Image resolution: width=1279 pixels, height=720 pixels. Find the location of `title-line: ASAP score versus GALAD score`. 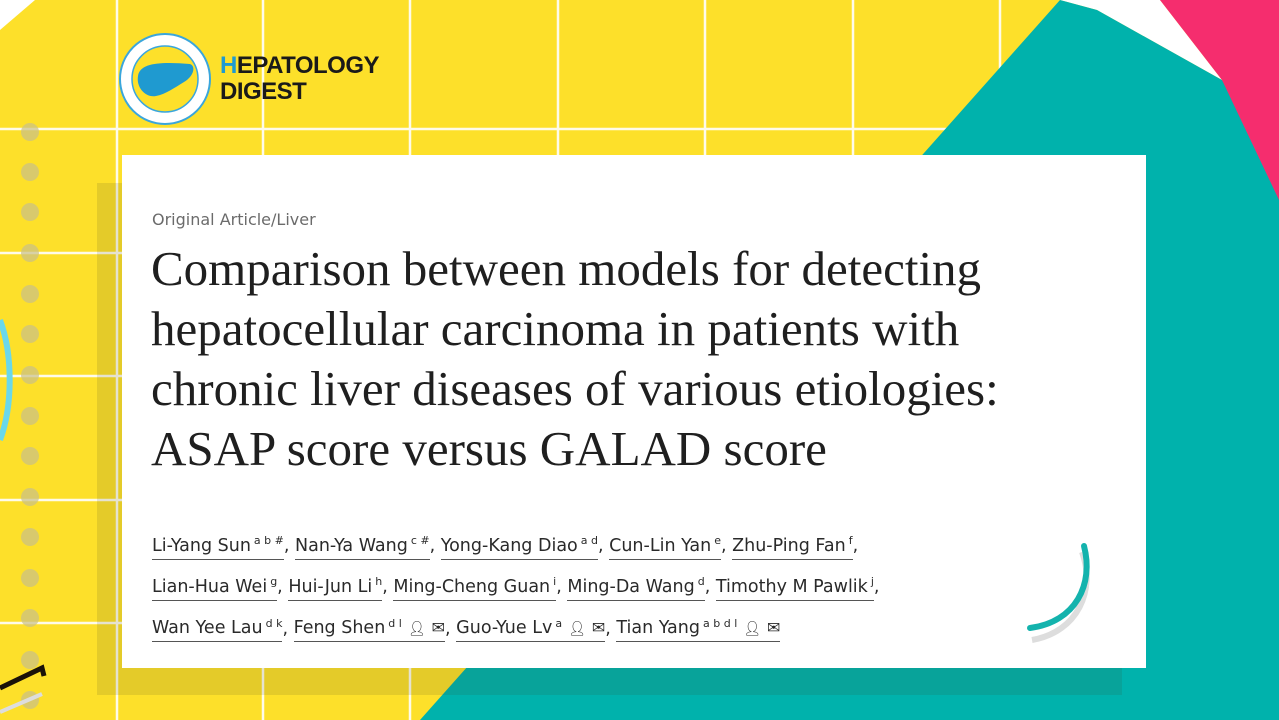

title-line: ASAP score versus GALAD score is located at coordinates (489, 448).